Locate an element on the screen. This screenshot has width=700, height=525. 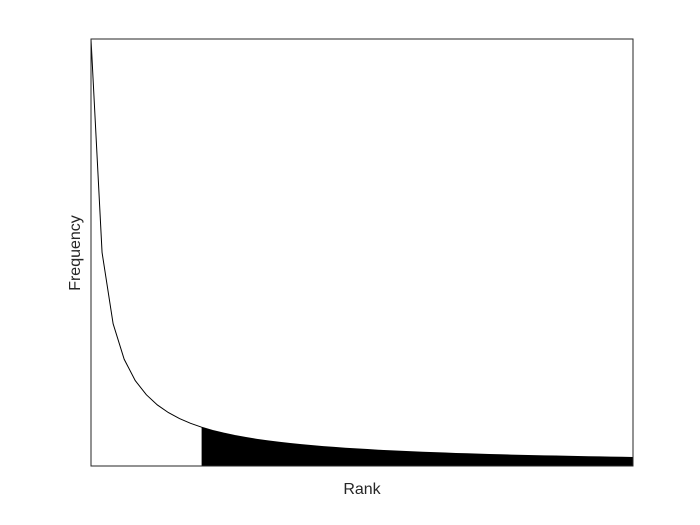
x-axis-label: Rank is located at coordinates (362, 489).